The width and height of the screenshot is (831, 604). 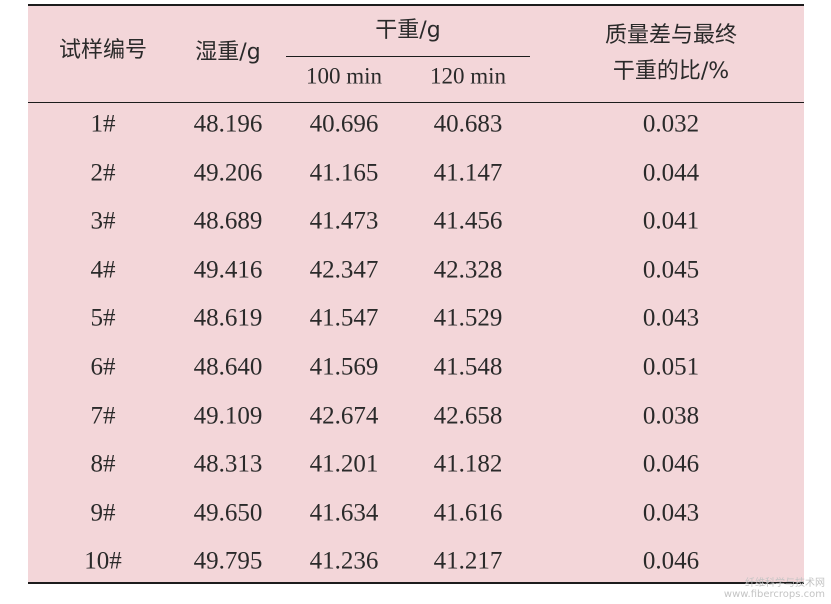 What do you see at coordinates (671, 416) in the screenshot?
I see `cell-ratio: 0.038` at bounding box center [671, 416].